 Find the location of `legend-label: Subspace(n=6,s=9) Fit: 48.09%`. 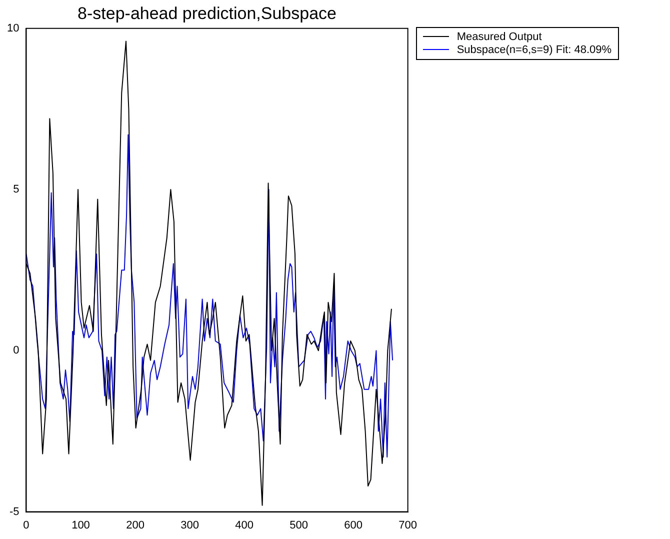

legend-label: Subspace(n=6,s=9) Fit: 48.09% is located at coordinates (534, 50).